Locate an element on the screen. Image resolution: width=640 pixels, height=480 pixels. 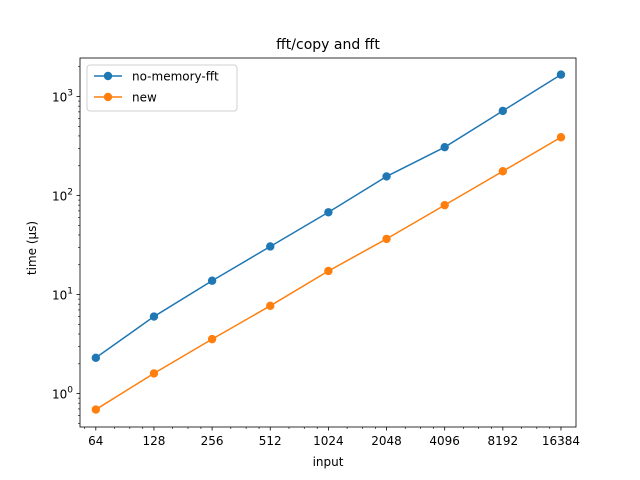
x-tick-label: 2048 is located at coordinates (386, 441).